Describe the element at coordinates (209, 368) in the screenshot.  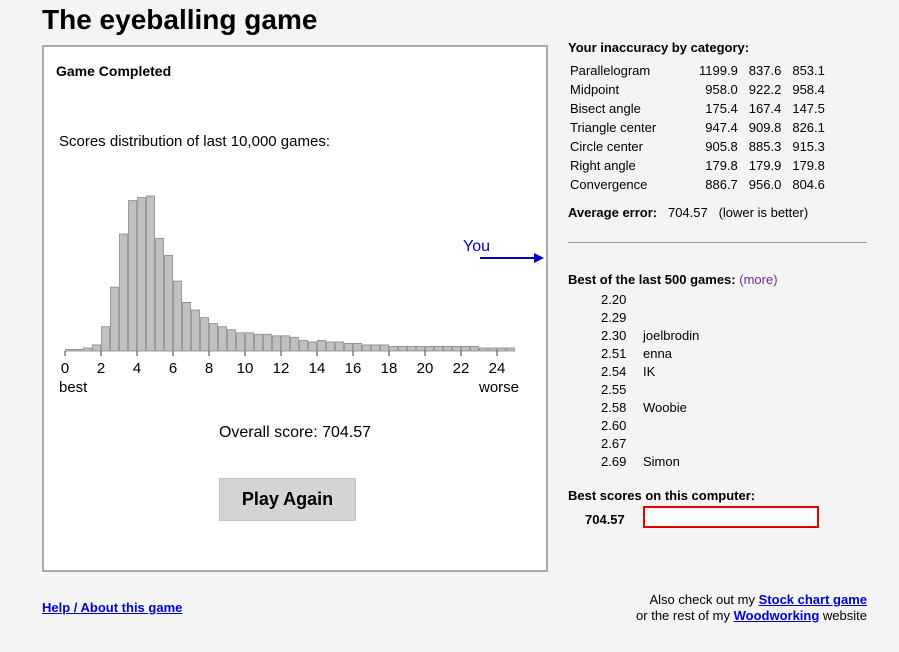
I see `x-tick-label: 8` at that location.